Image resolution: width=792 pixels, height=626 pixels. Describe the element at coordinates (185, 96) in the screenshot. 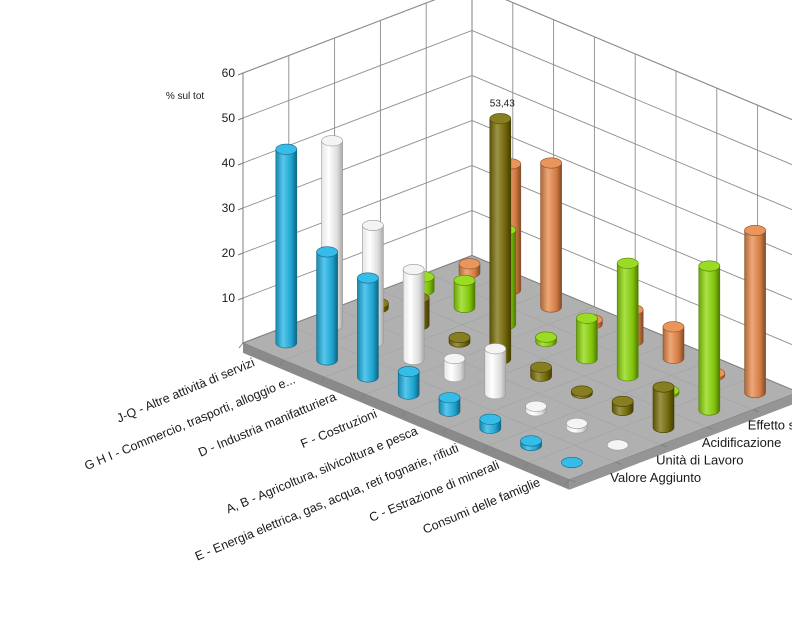

I see `y-axis-title: % sul tot` at that location.